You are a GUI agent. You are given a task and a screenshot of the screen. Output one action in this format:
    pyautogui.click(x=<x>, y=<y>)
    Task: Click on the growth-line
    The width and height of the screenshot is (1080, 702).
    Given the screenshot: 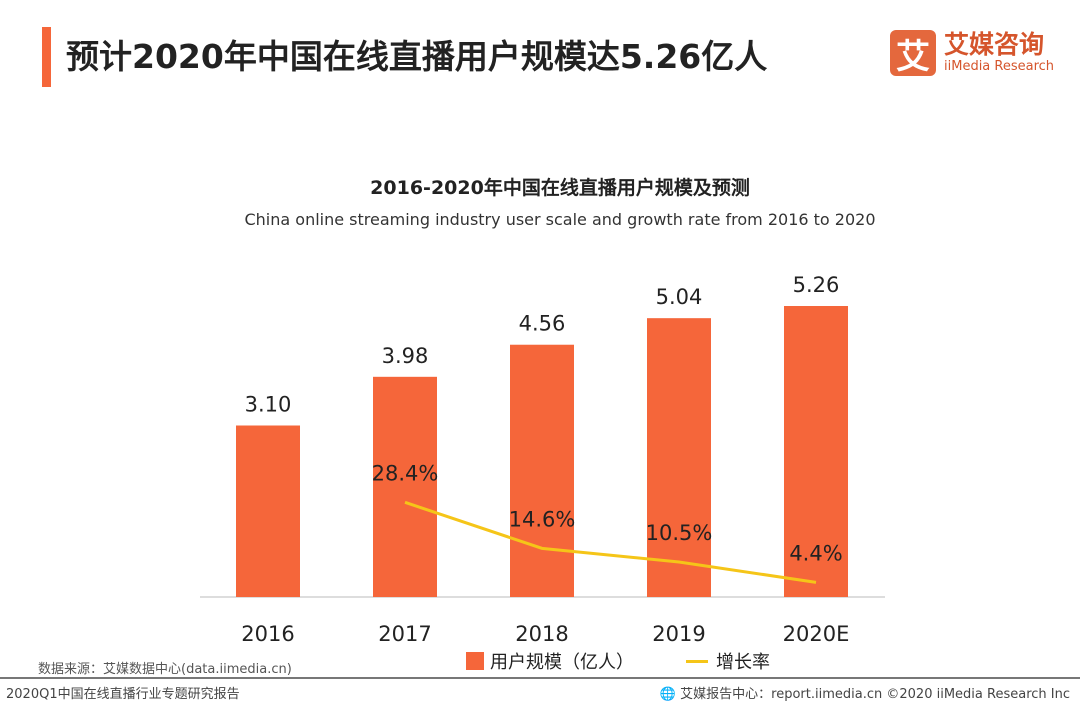 What is the action you would take?
    pyautogui.click(x=610, y=542)
    